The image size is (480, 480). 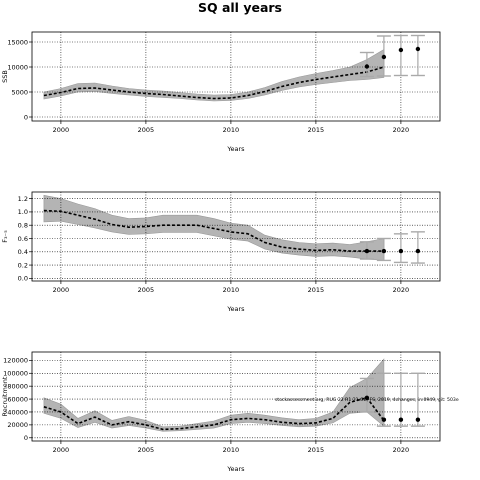 I want to click on y-tick-label: 5000, so click(x=19, y=92).